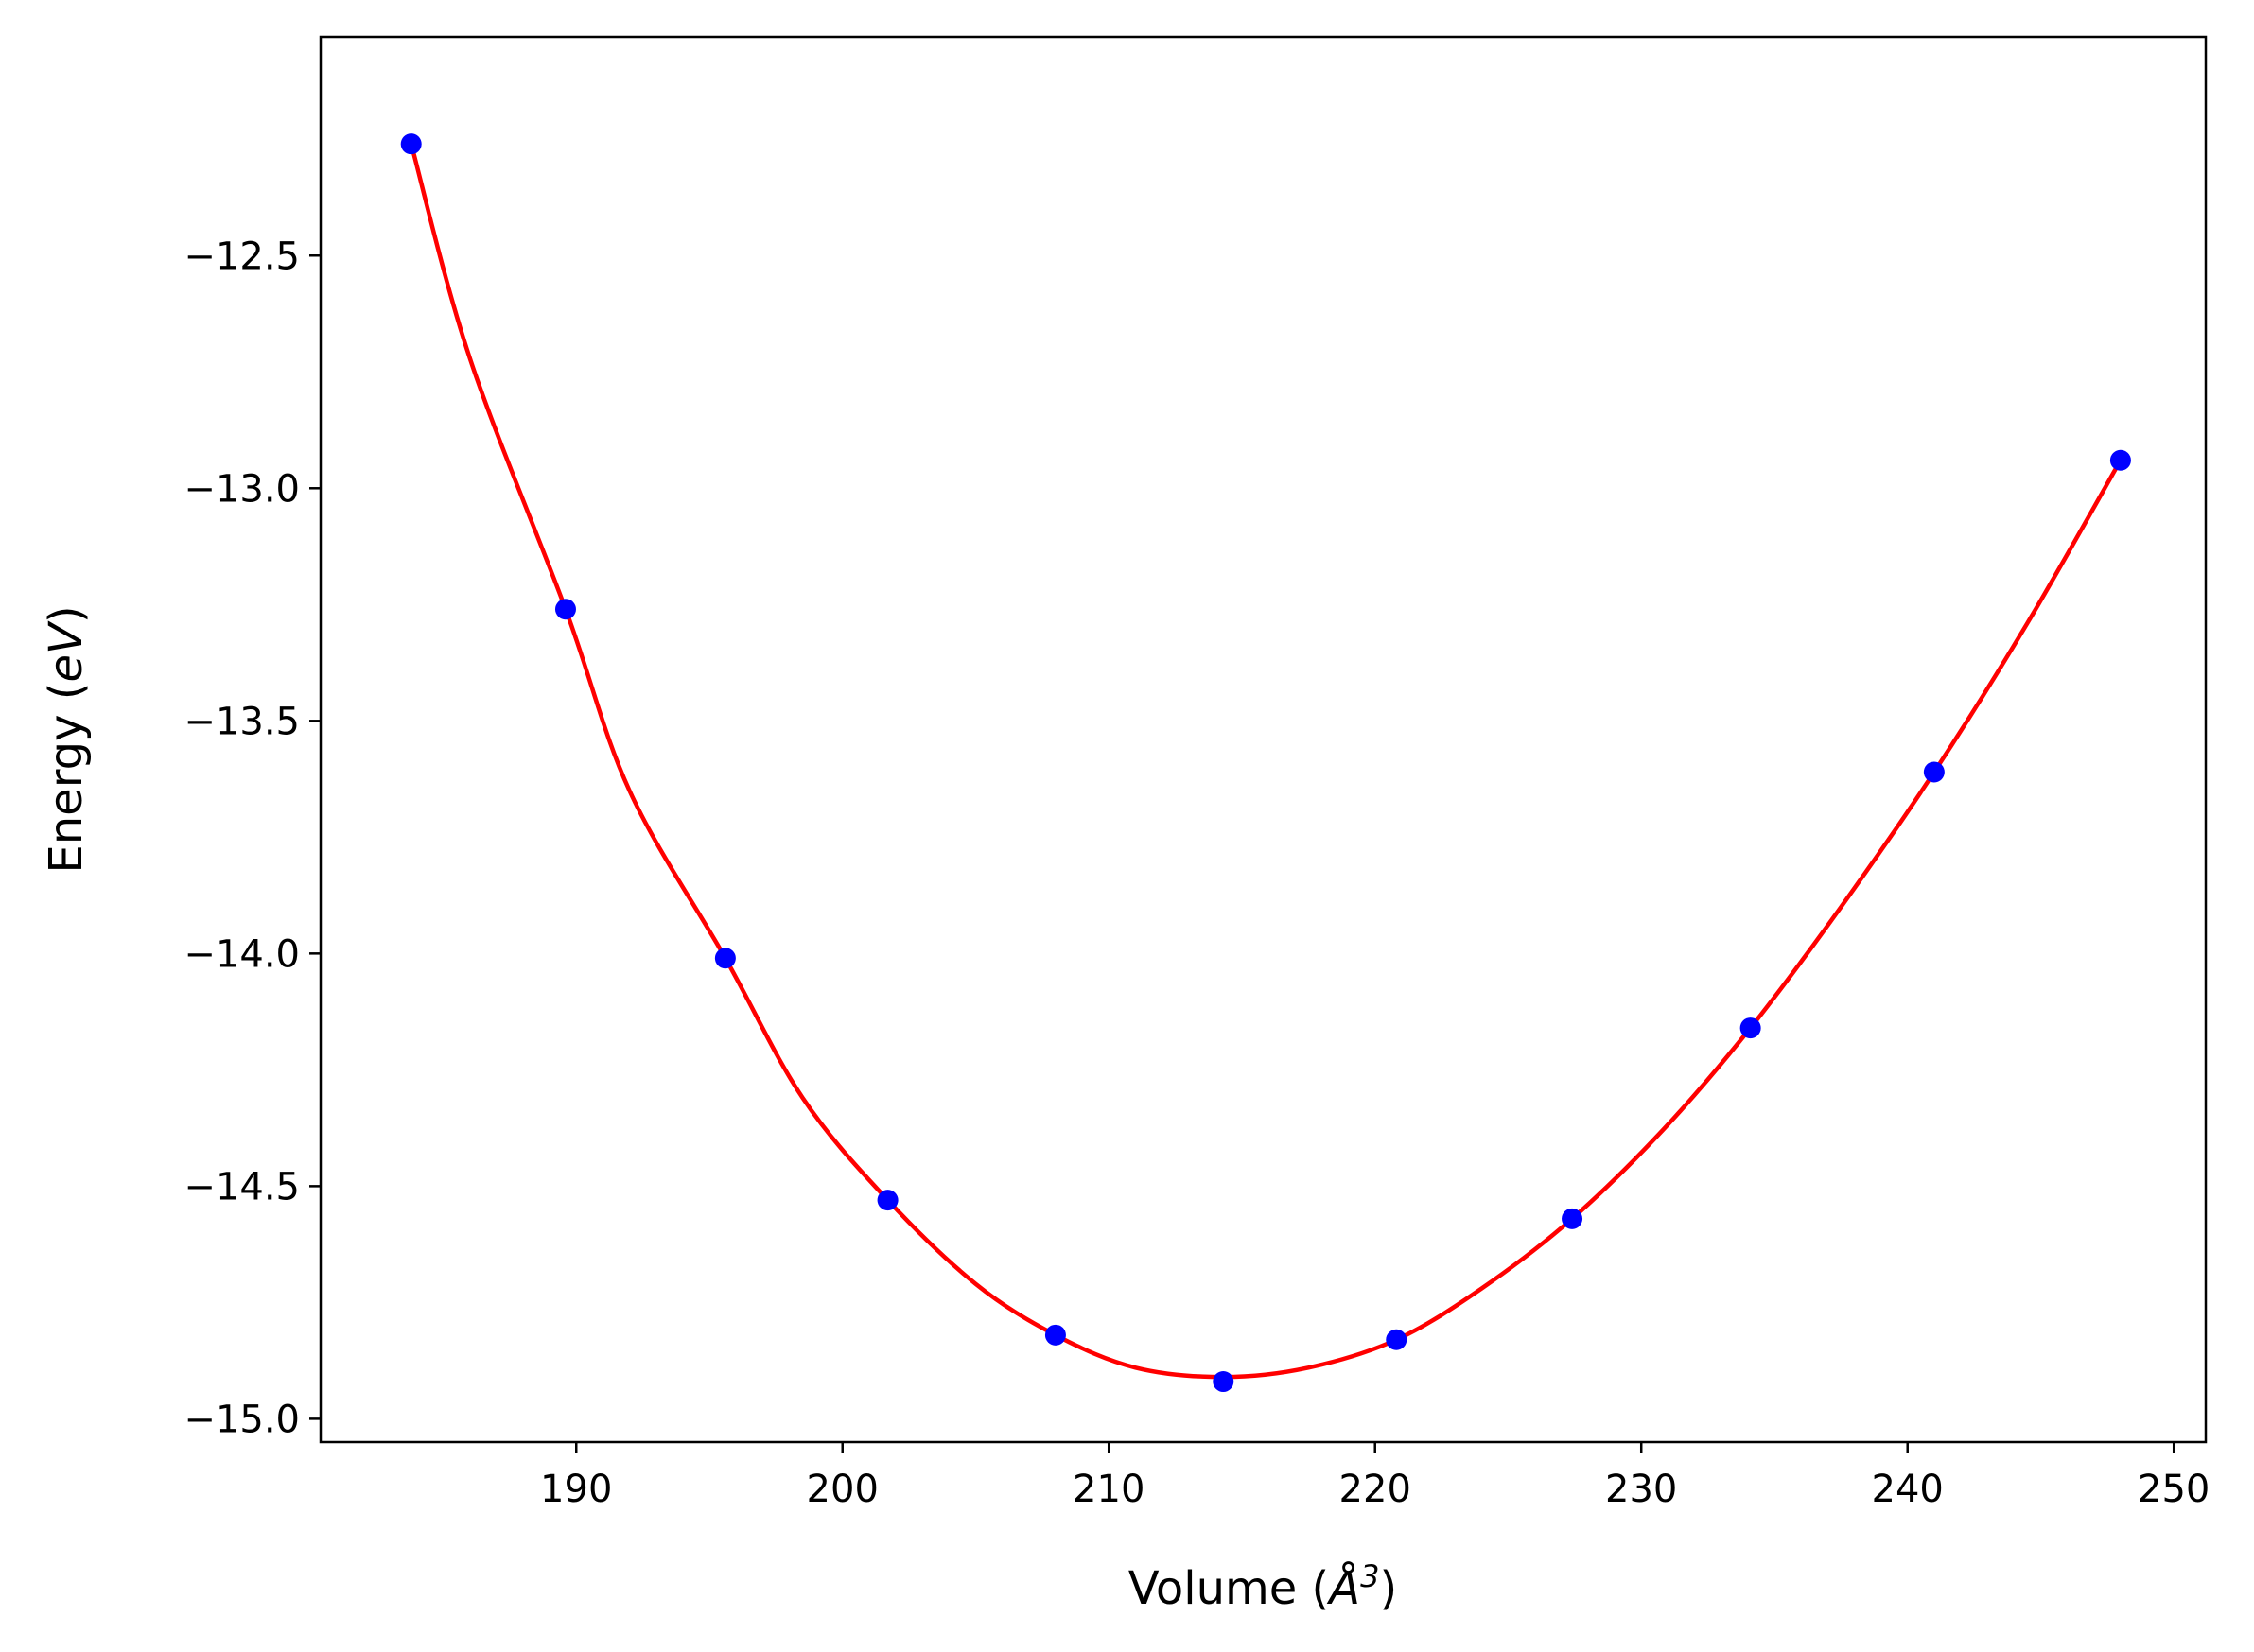 The height and width of the screenshot is (1652, 2254). I want to click on y-tick-label: −13.5, so click(242, 722).